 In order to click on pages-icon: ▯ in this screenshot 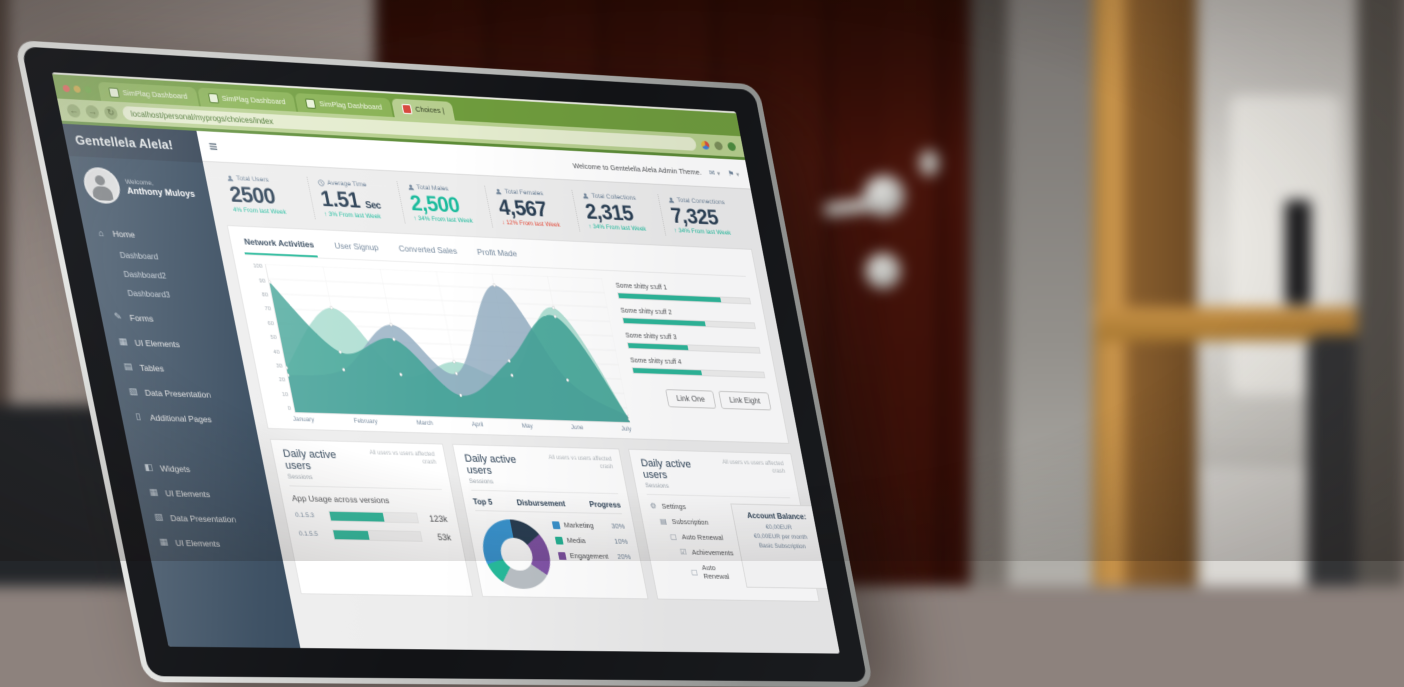, I will do `click(138, 416)`.